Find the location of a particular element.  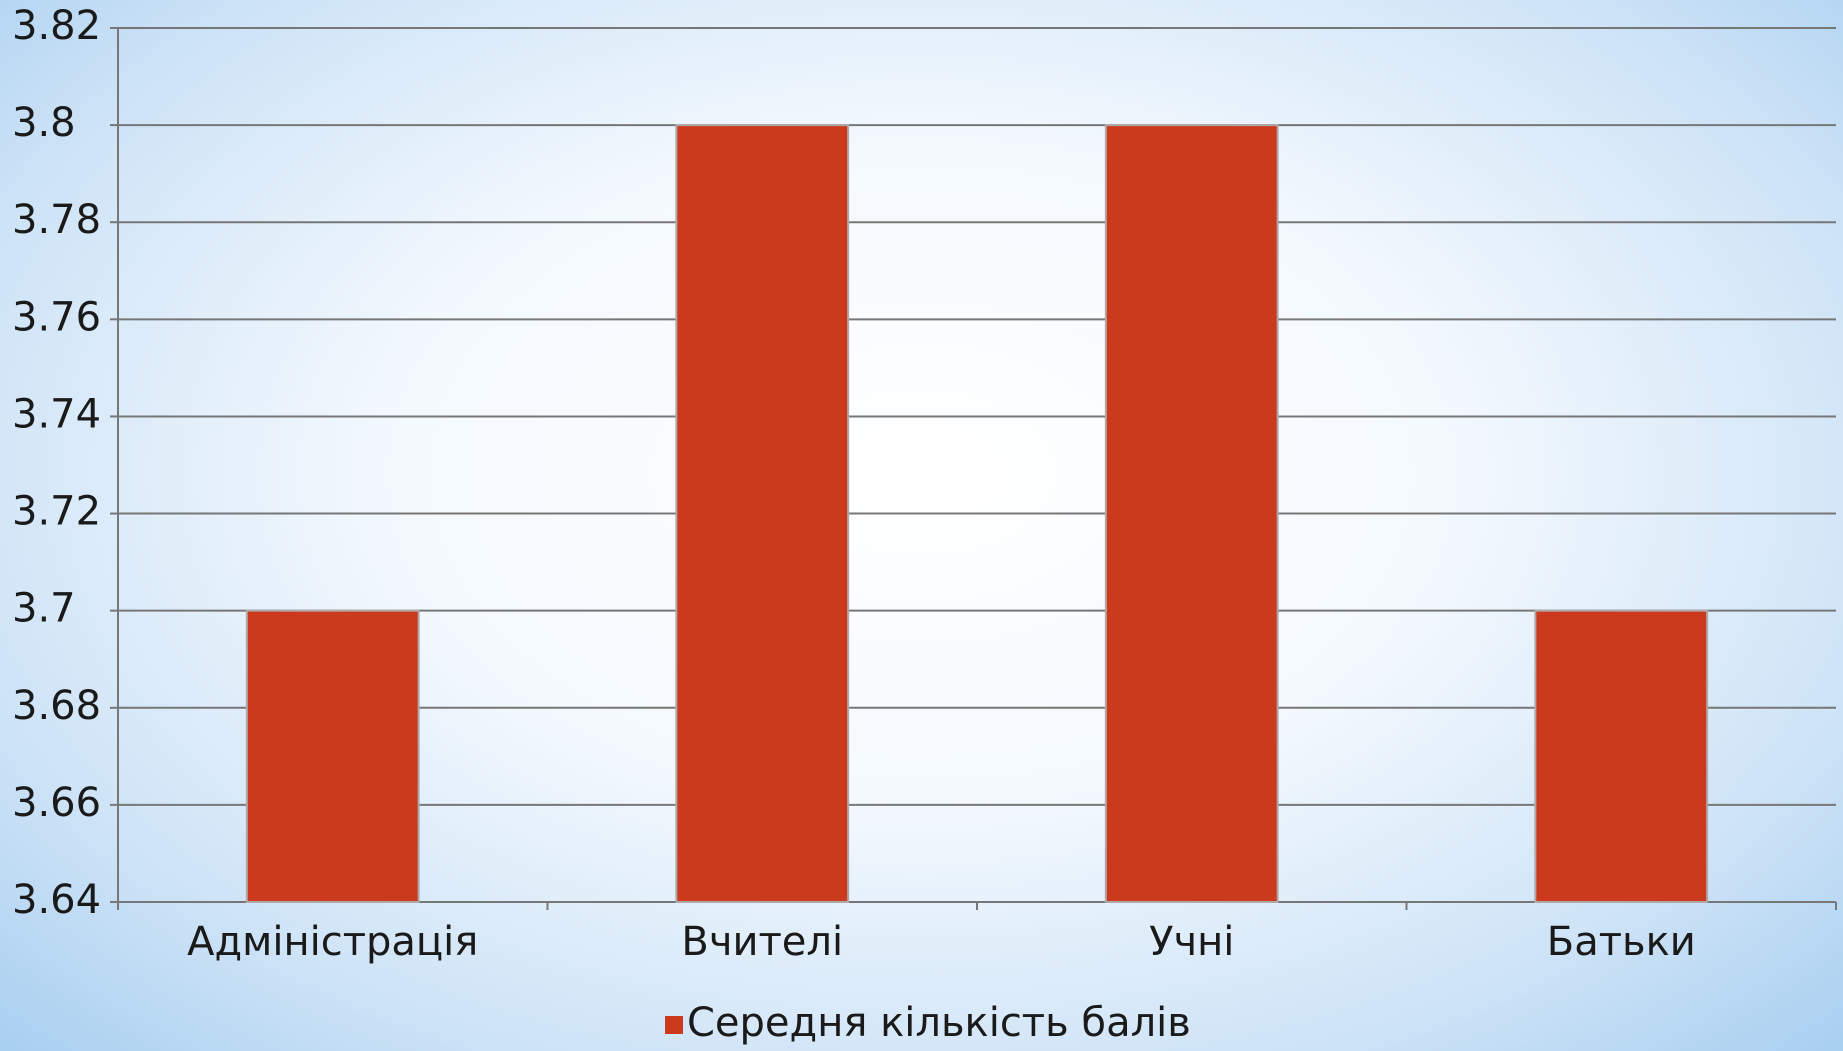

x-tick-label: Учні is located at coordinates (1191, 942).